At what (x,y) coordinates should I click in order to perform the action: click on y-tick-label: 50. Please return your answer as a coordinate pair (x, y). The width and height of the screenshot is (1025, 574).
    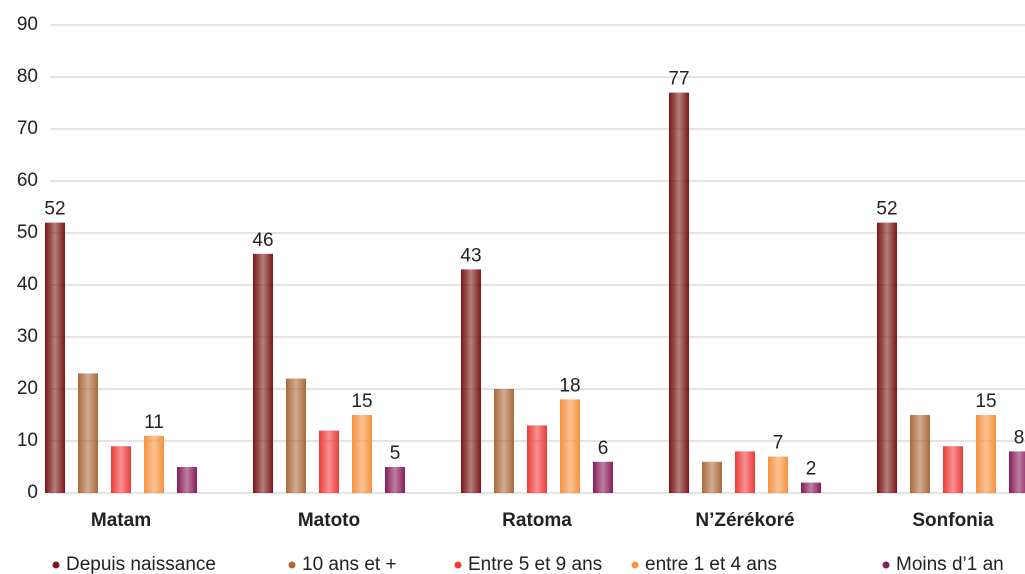
    Looking at the image, I should click on (27, 232).